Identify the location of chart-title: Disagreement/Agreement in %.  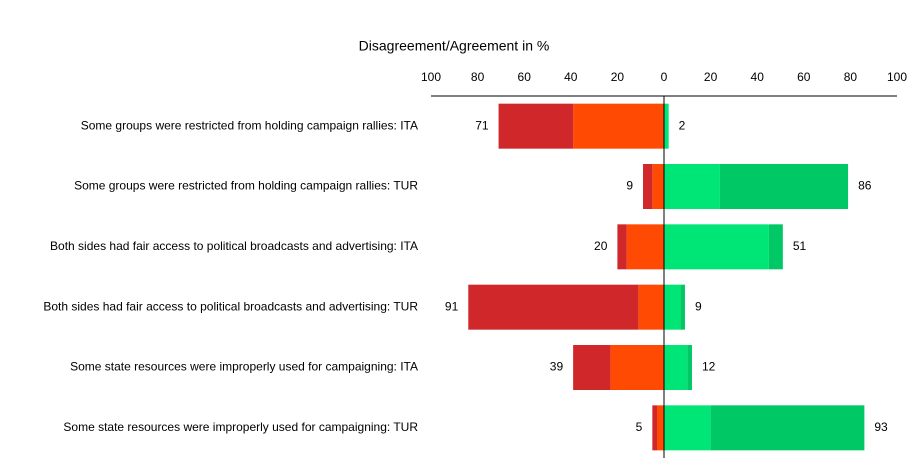
(454, 46).